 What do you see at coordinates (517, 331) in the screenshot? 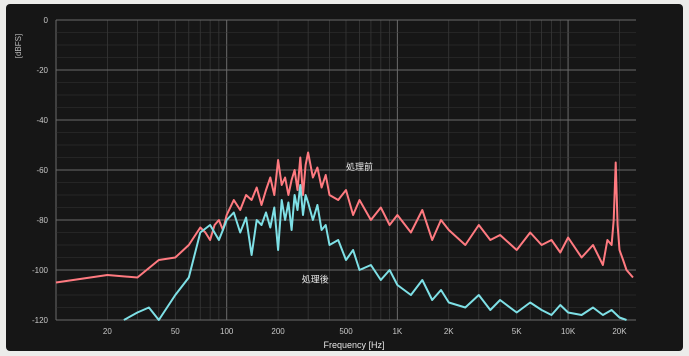
I see `x-tick-label: 5K` at bounding box center [517, 331].